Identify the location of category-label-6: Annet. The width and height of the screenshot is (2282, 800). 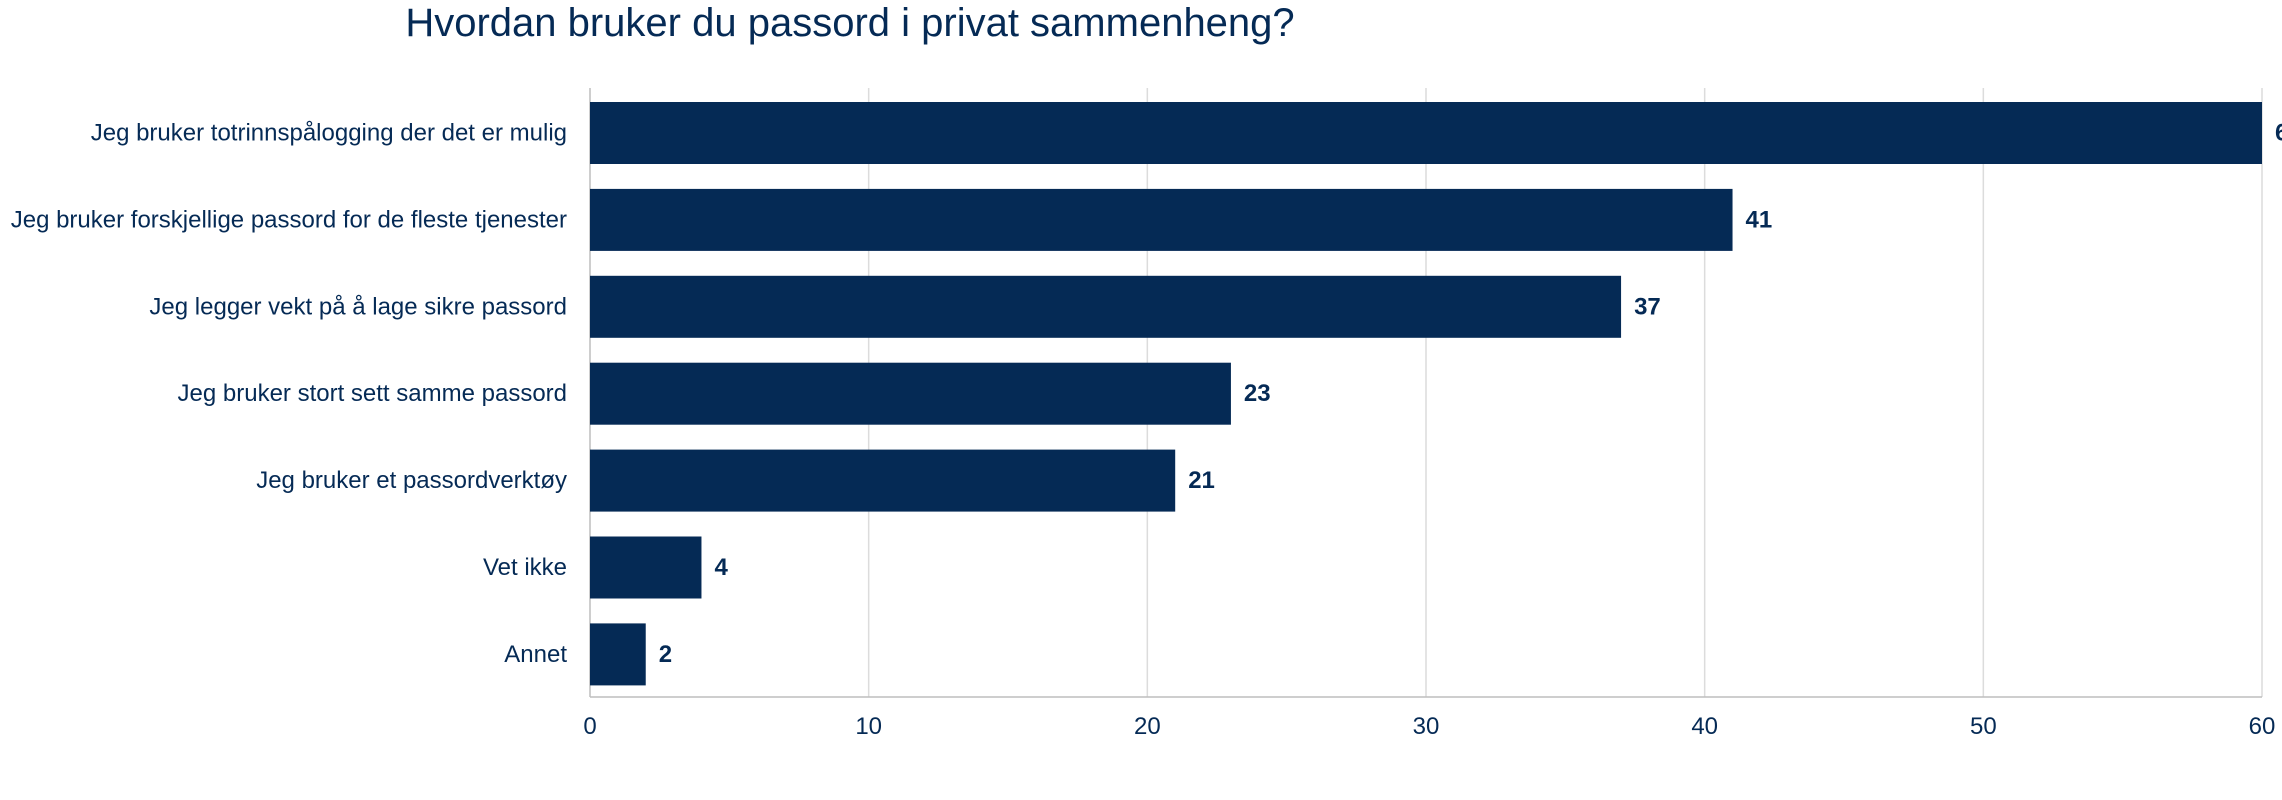
(535, 654).